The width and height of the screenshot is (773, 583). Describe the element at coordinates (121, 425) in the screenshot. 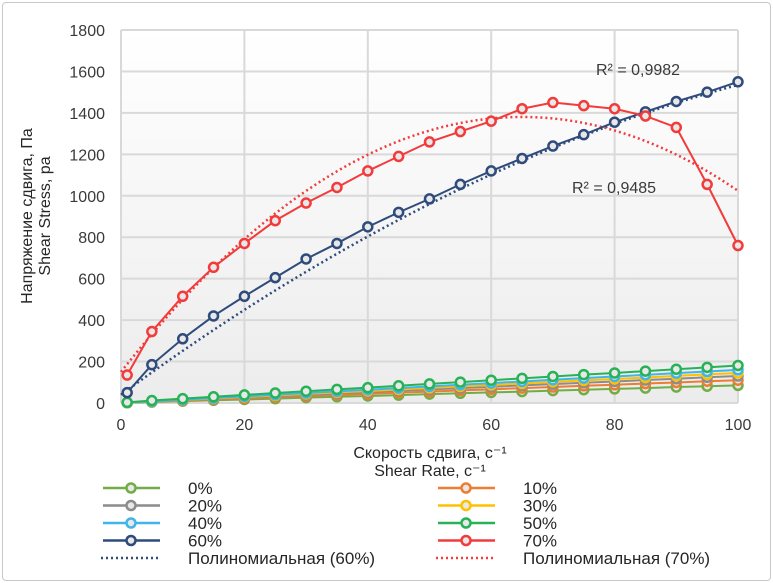

I see `x-tick-label: 0` at that location.